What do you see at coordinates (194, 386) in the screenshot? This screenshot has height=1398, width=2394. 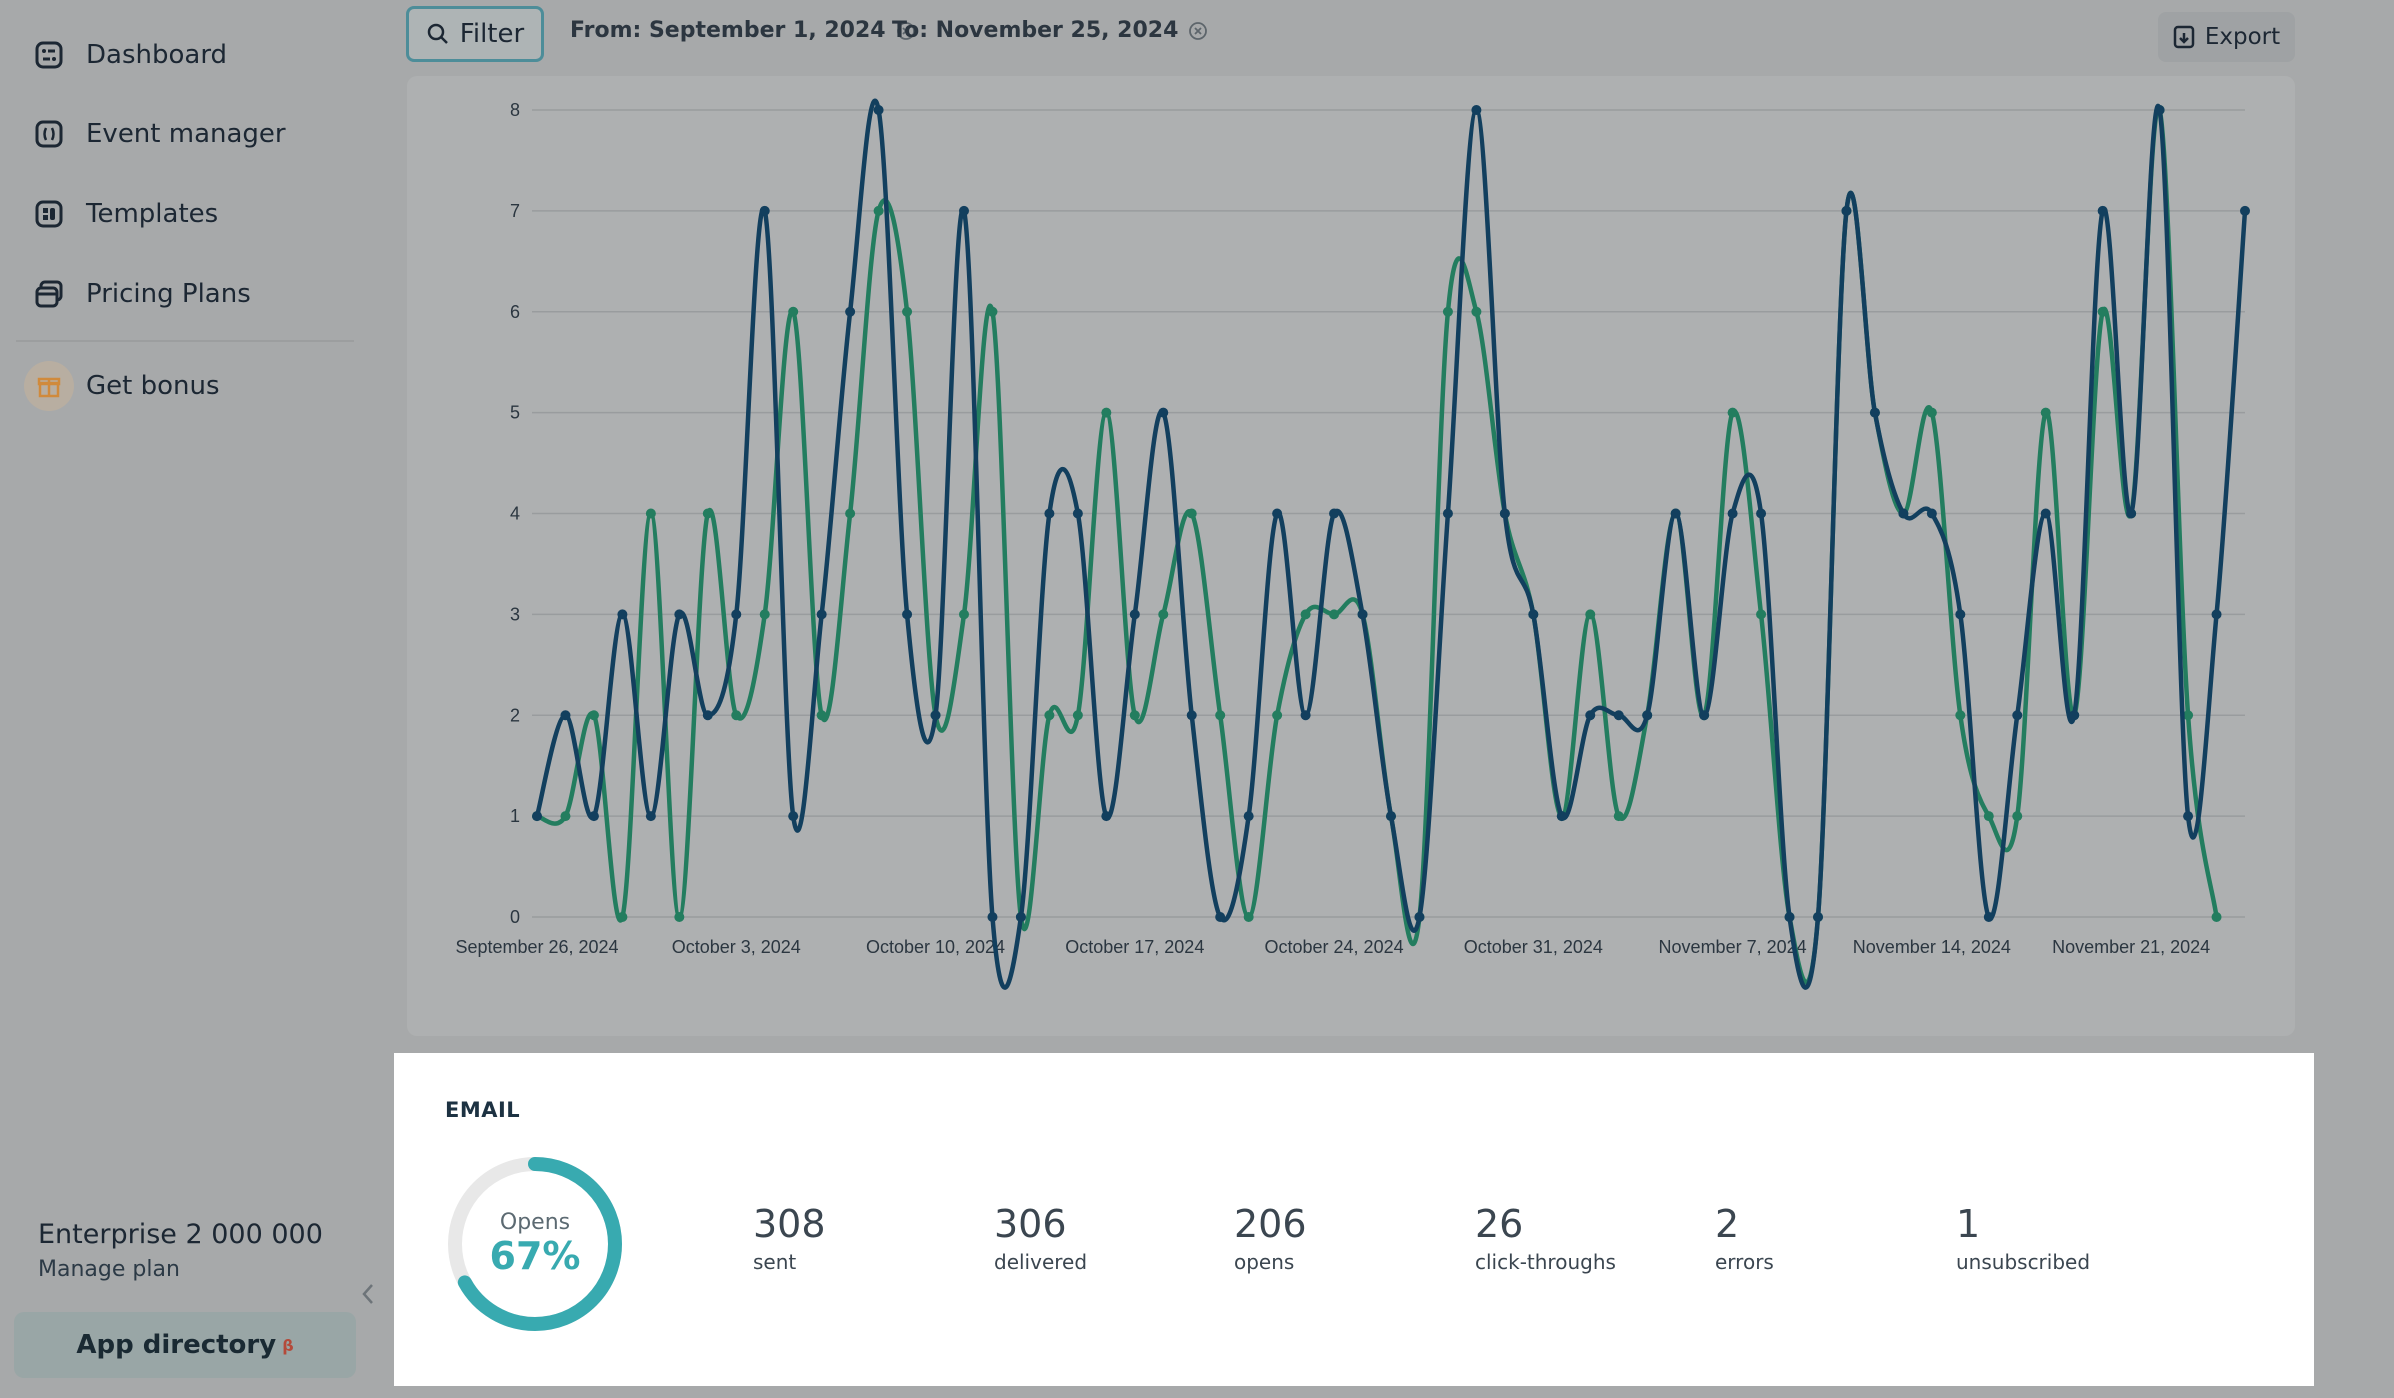 I see `sidebar-item-get-bonus: Get bonus` at bounding box center [194, 386].